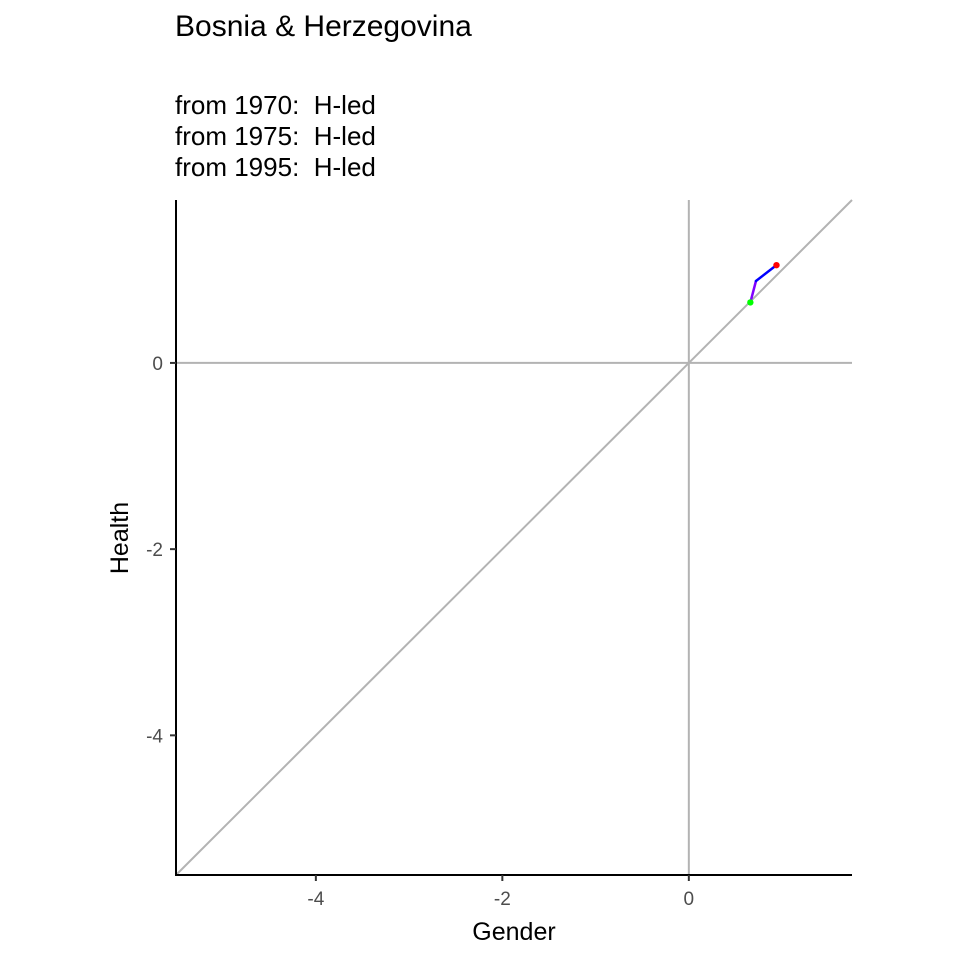 The height and width of the screenshot is (960, 960). What do you see at coordinates (157, 364) in the screenshot?
I see `y-tick-label: 0` at bounding box center [157, 364].